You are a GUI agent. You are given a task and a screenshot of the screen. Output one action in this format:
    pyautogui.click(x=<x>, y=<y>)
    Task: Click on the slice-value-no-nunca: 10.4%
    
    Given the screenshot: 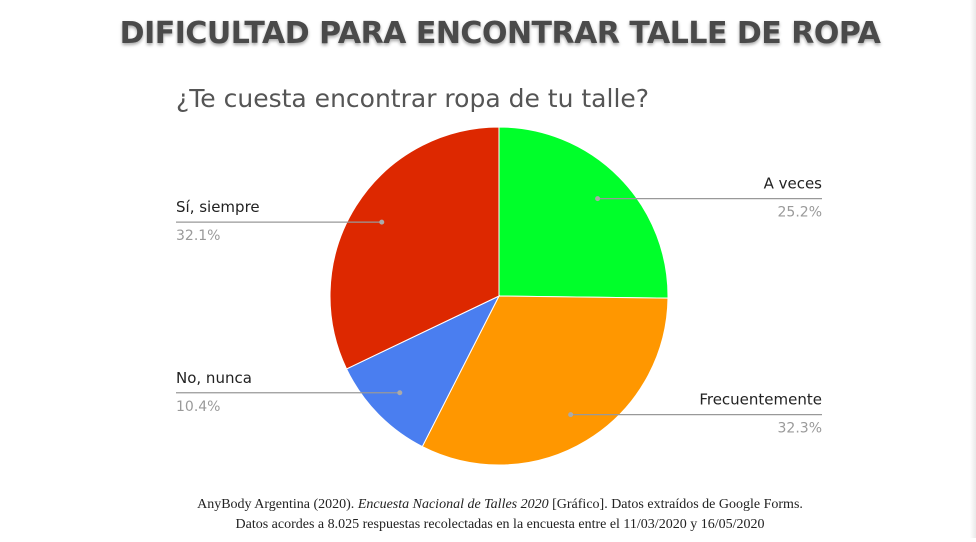 What is the action you would take?
    pyautogui.click(x=198, y=407)
    